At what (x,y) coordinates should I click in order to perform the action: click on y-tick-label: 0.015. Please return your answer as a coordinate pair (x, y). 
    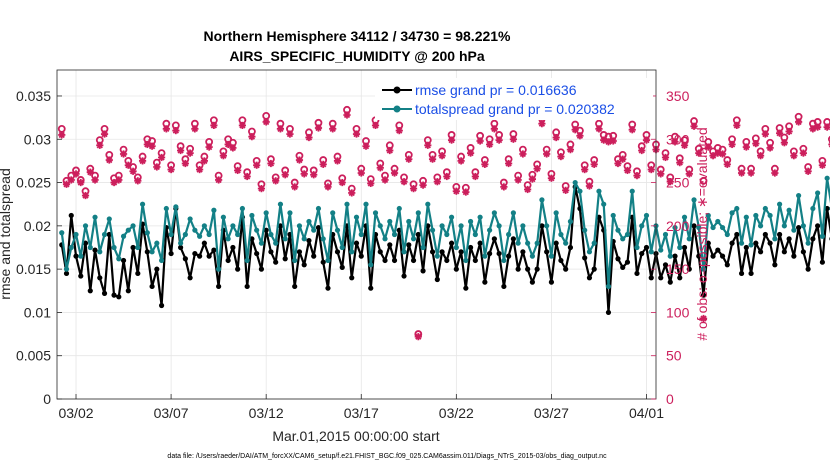
    Looking at the image, I should click on (33, 269).